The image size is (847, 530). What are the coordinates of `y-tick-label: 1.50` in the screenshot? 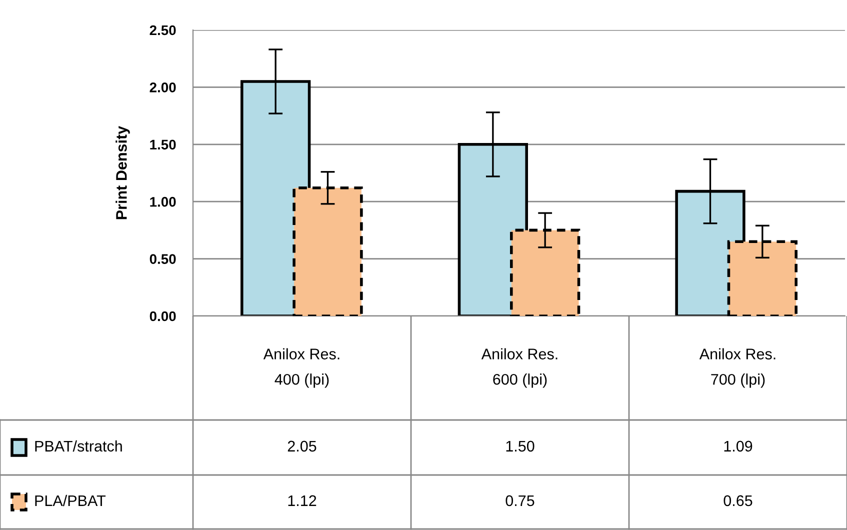 It's located at (163, 145).